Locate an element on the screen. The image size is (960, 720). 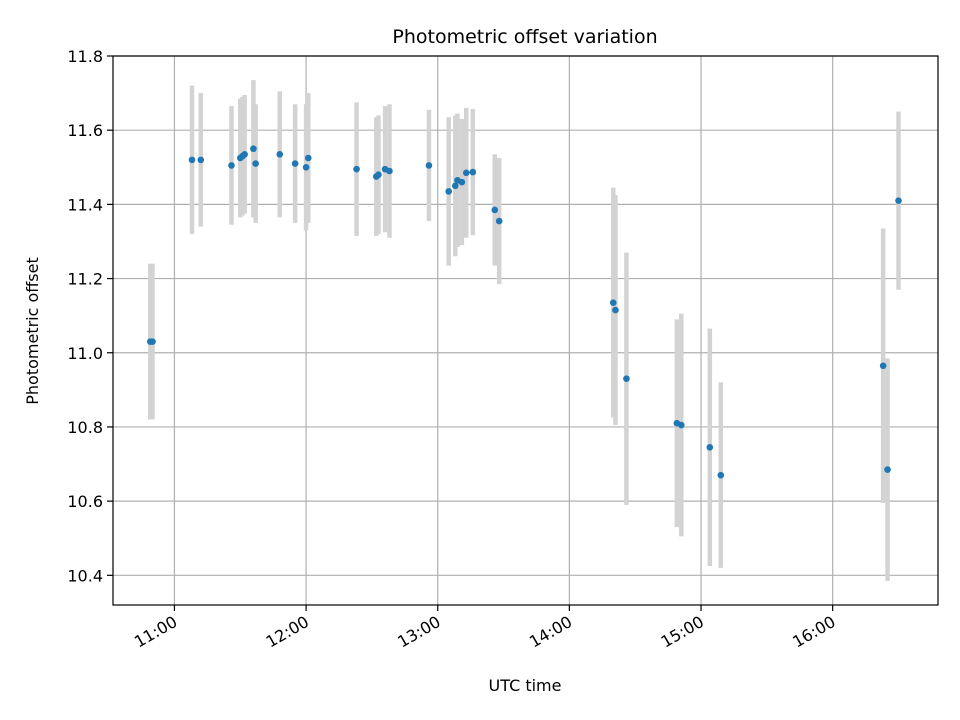
y-tick-label: 11.2 is located at coordinates (85, 279).